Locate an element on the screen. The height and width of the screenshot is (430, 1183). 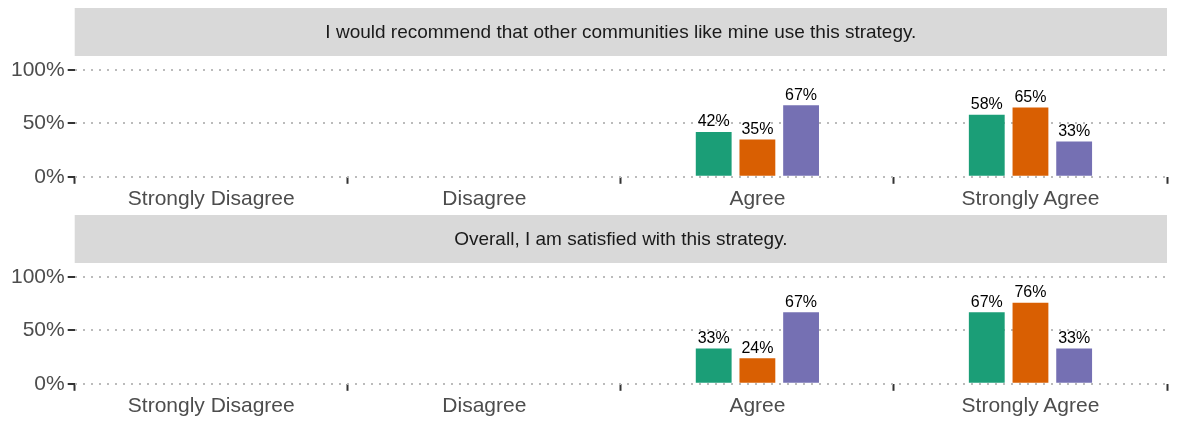
data-label: 76% is located at coordinates (1030, 292).